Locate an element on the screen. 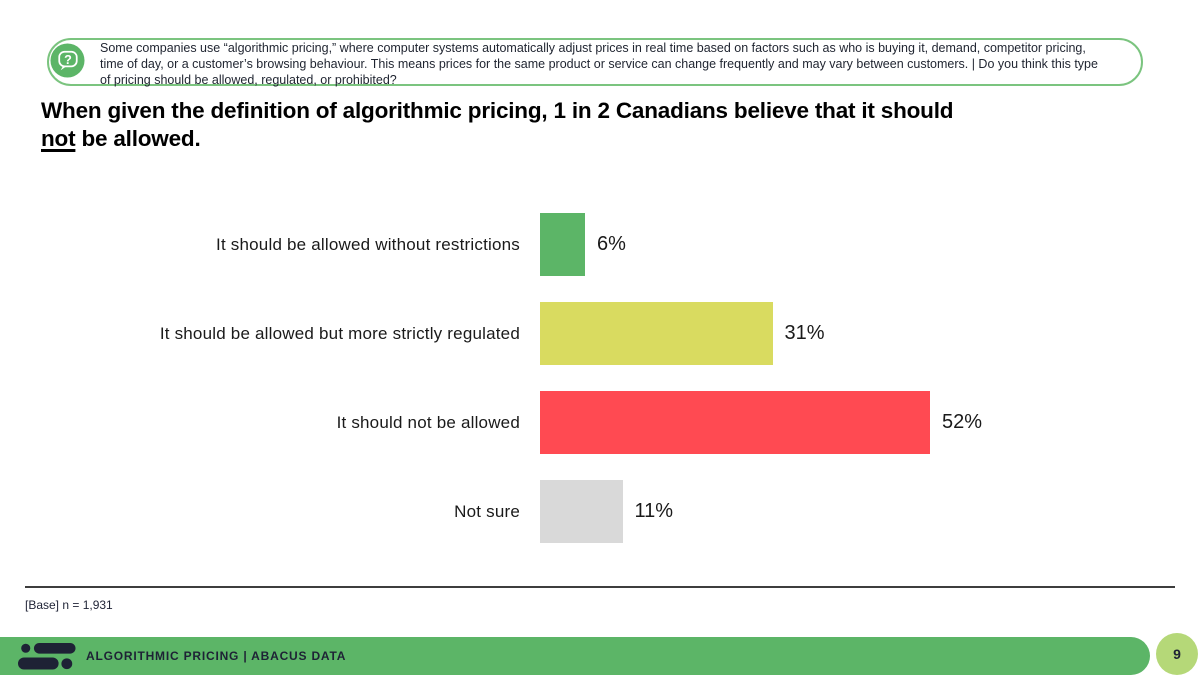  chart-row: It should not be allowed 52% is located at coordinates (600, 422).